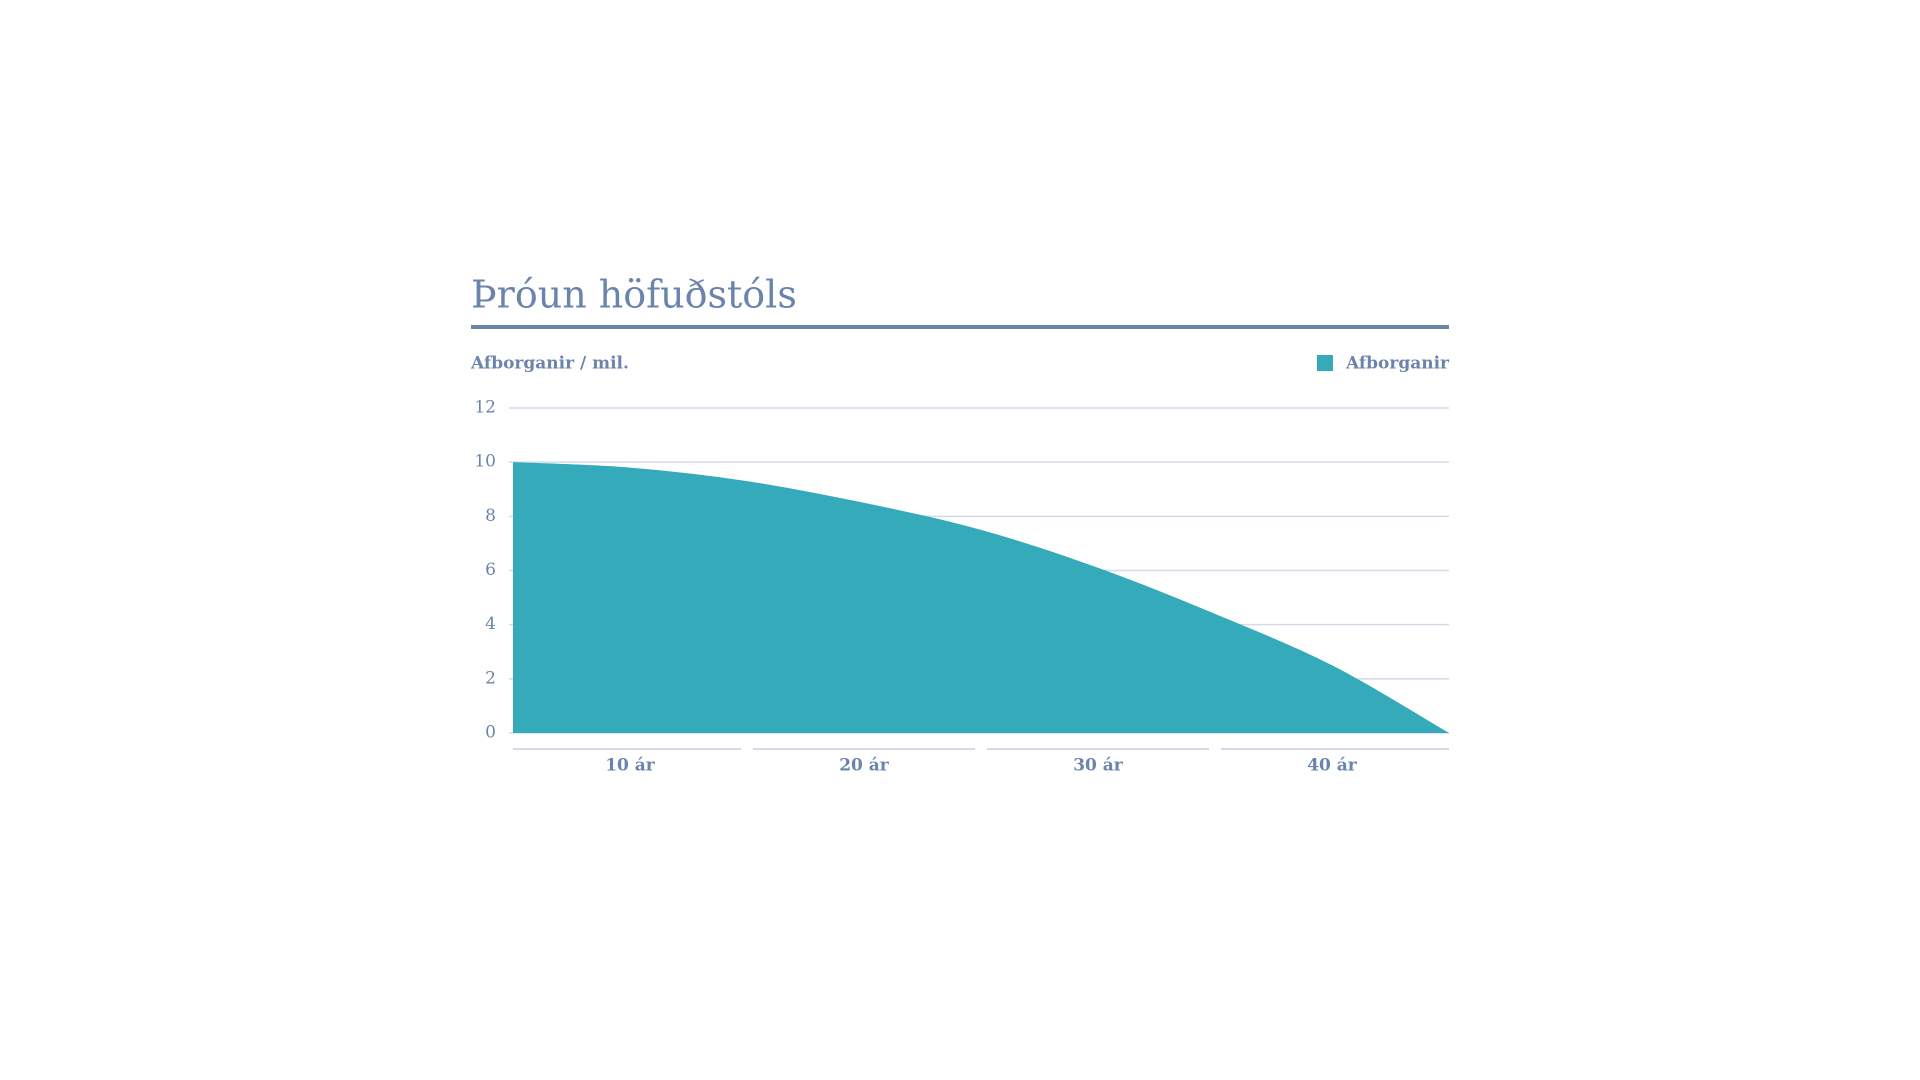 This screenshot has width=1920, height=1080. What do you see at coordinates (485, 408) in the screenshot?
I see `y-tick-label: 12` at bounding box center [485, 408].